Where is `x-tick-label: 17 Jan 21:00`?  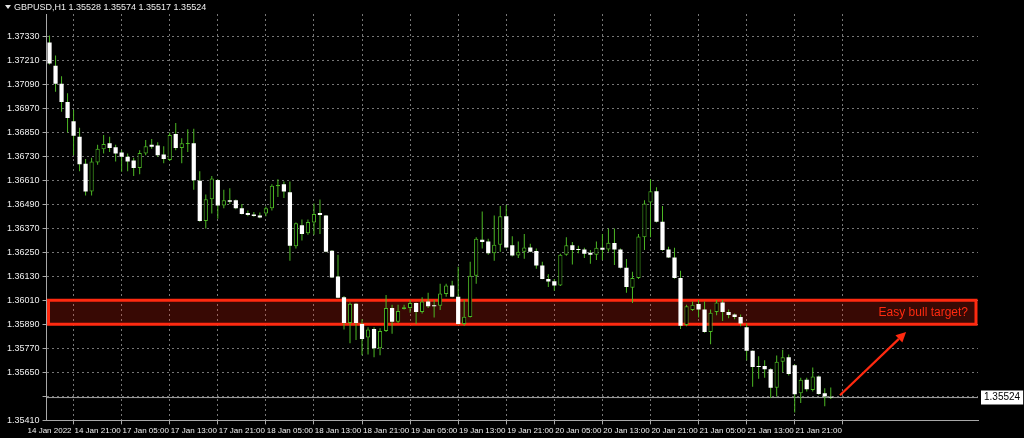
x-tick-label: 17 Jan 21:00 is located at coordinates (242, 431).